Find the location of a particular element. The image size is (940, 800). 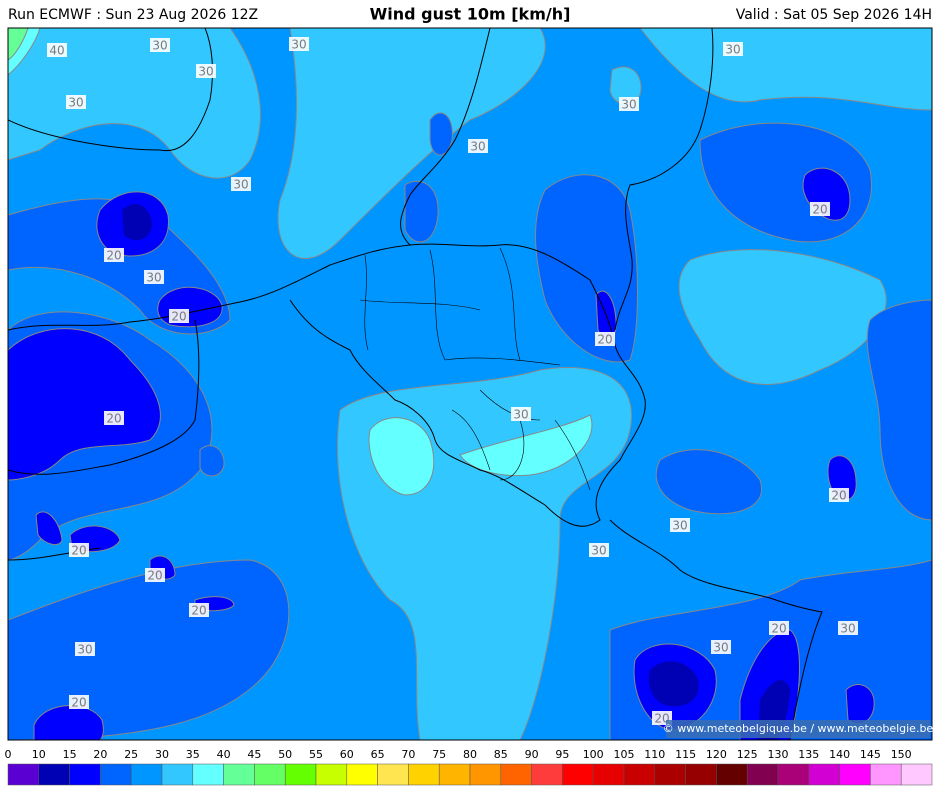

legend-tick-label: 110 is located at coordinates (654, 754).